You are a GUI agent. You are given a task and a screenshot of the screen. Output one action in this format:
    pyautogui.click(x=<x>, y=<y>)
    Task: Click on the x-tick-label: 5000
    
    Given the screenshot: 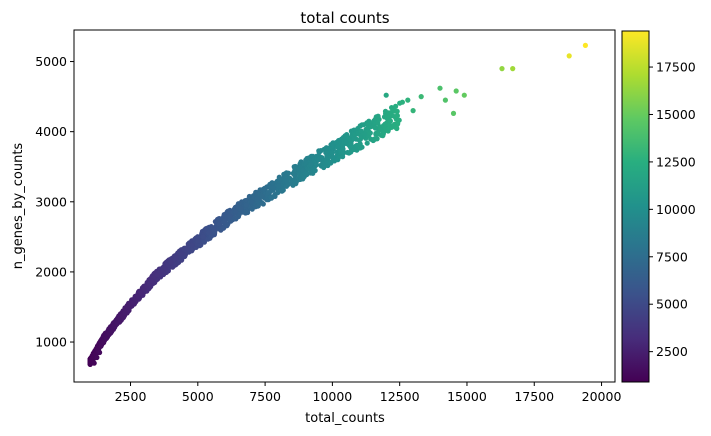 What is the action you would take?
    pyautogui.click(x=198, y=396)
    